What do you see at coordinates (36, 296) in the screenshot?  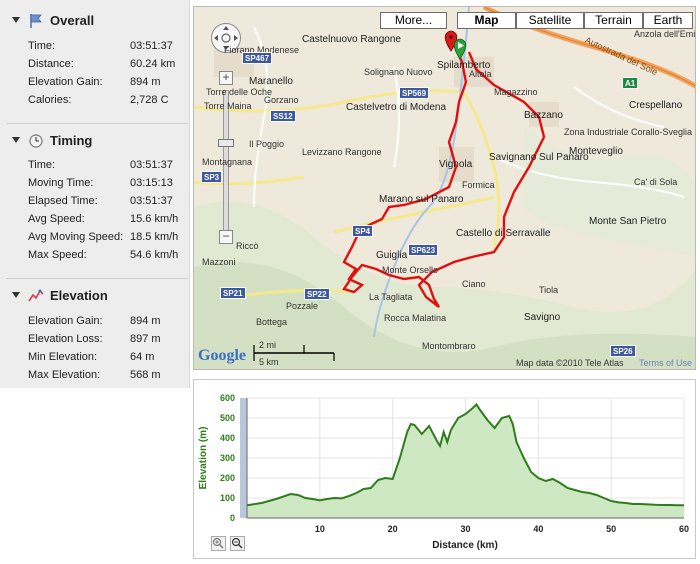 I see `elevation-icon` at bounding box center [36, 296].